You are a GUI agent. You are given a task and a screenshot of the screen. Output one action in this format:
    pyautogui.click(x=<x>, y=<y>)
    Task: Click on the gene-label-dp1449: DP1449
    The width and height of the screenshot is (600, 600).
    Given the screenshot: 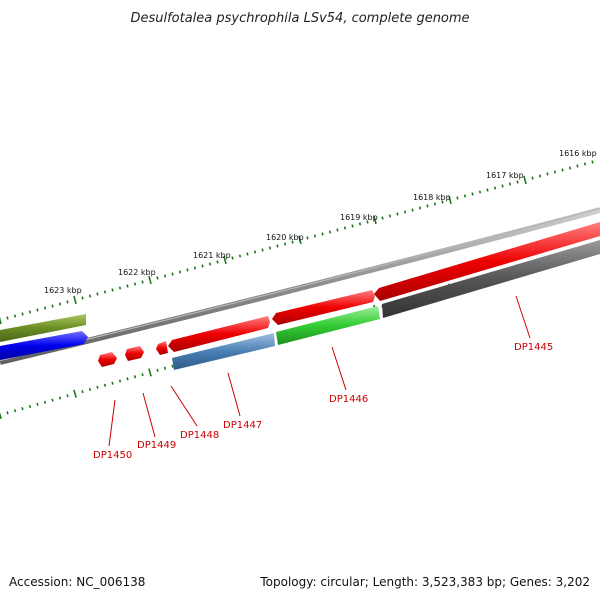 What is the action you would take?
    pyautogui.click(x=156, y=445)
    